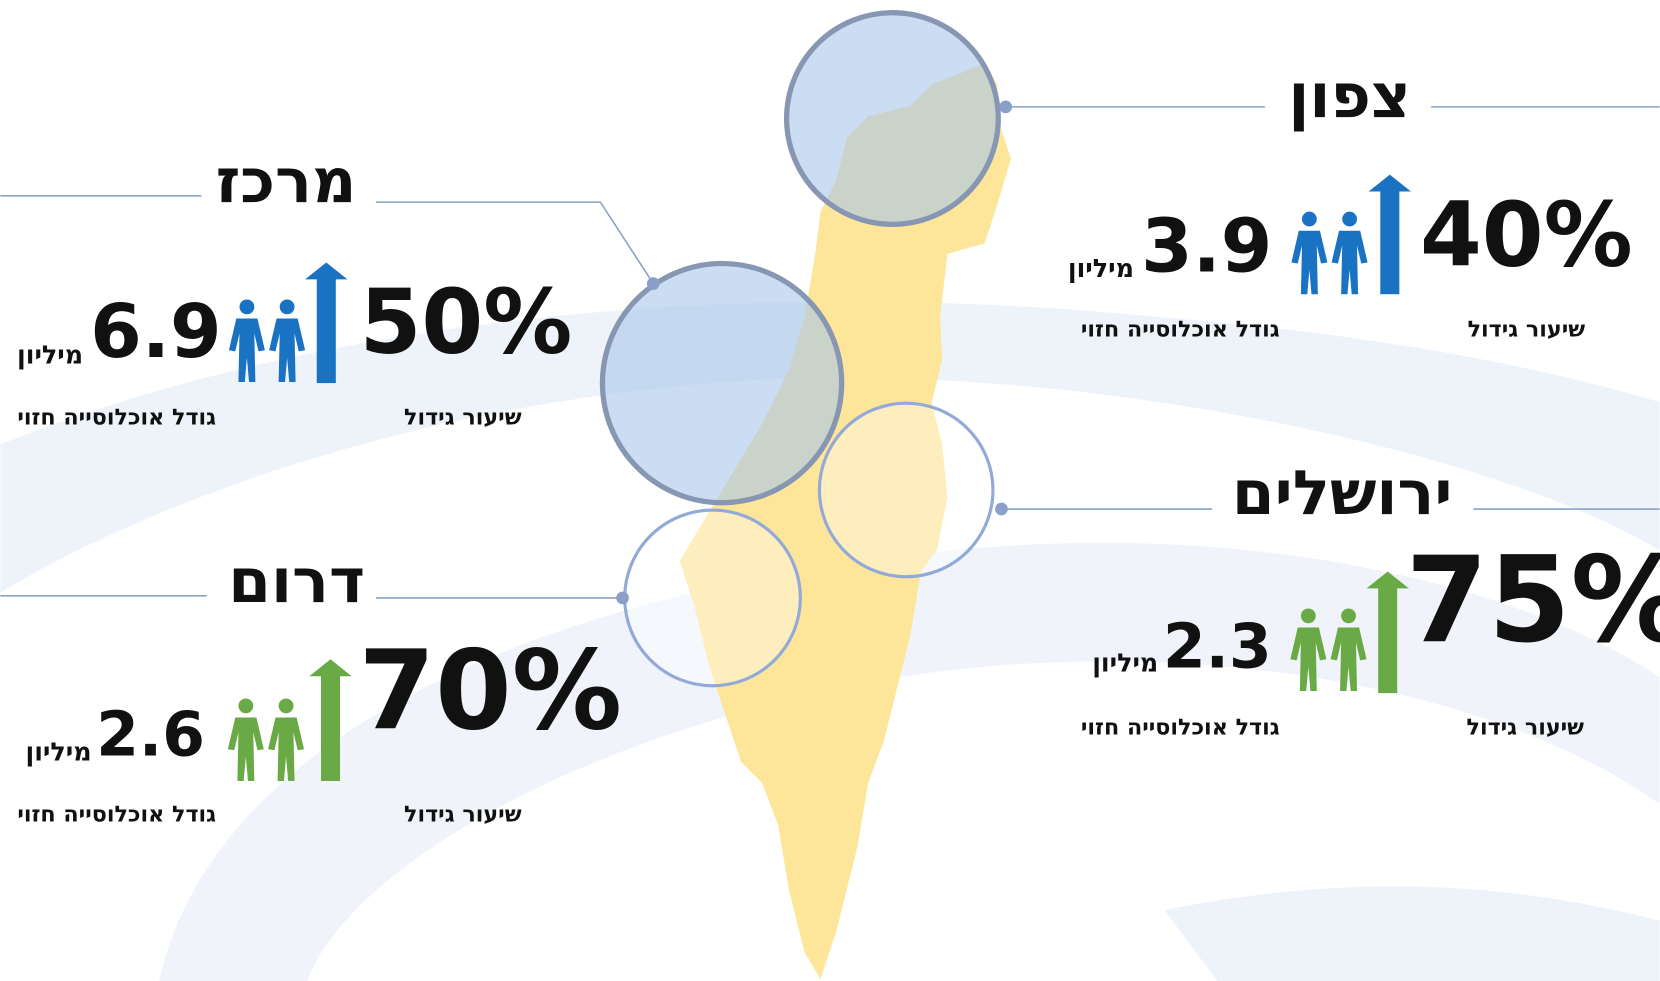 Image resolution: width=1660 pixels, height=981 pixels. I want to click on population: 2.3, so click(1217, 646).